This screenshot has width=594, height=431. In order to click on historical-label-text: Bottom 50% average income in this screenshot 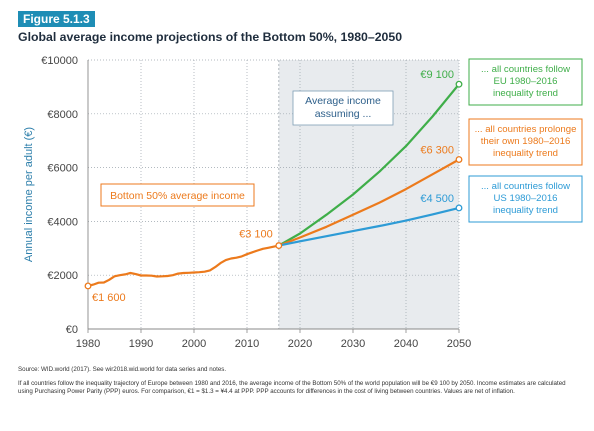, I will do `click(177, 196)`.